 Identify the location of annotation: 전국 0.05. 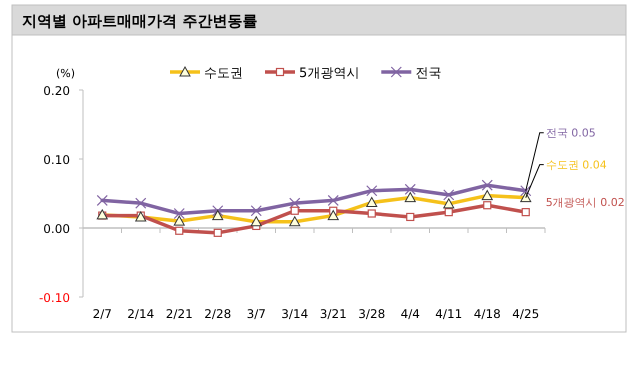
(571, 133).